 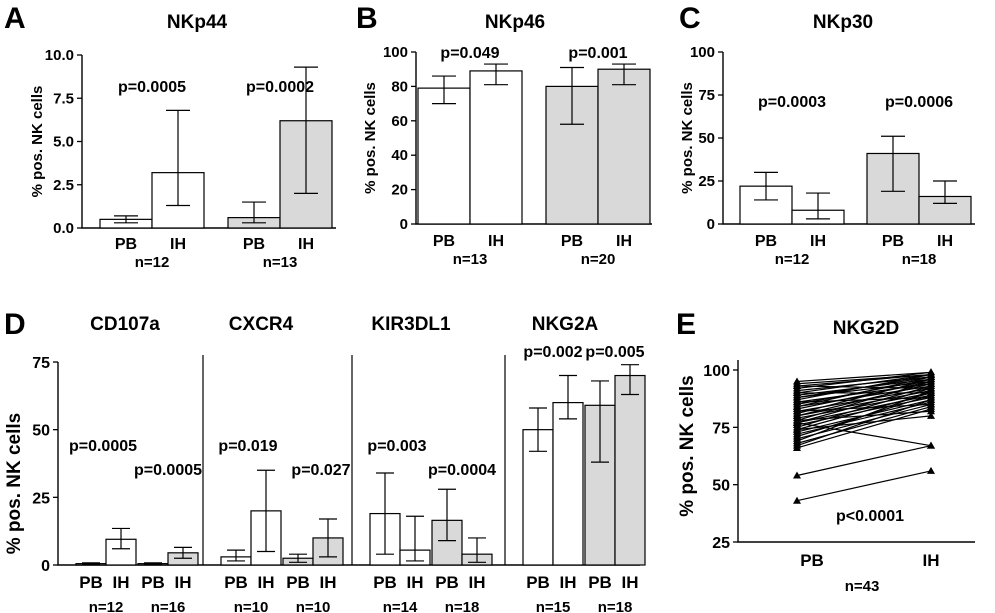 What do you see at coordinates (721, 428) in the screenshot?
I see `y-tick-label: 75` at bounding box center [721, 428].